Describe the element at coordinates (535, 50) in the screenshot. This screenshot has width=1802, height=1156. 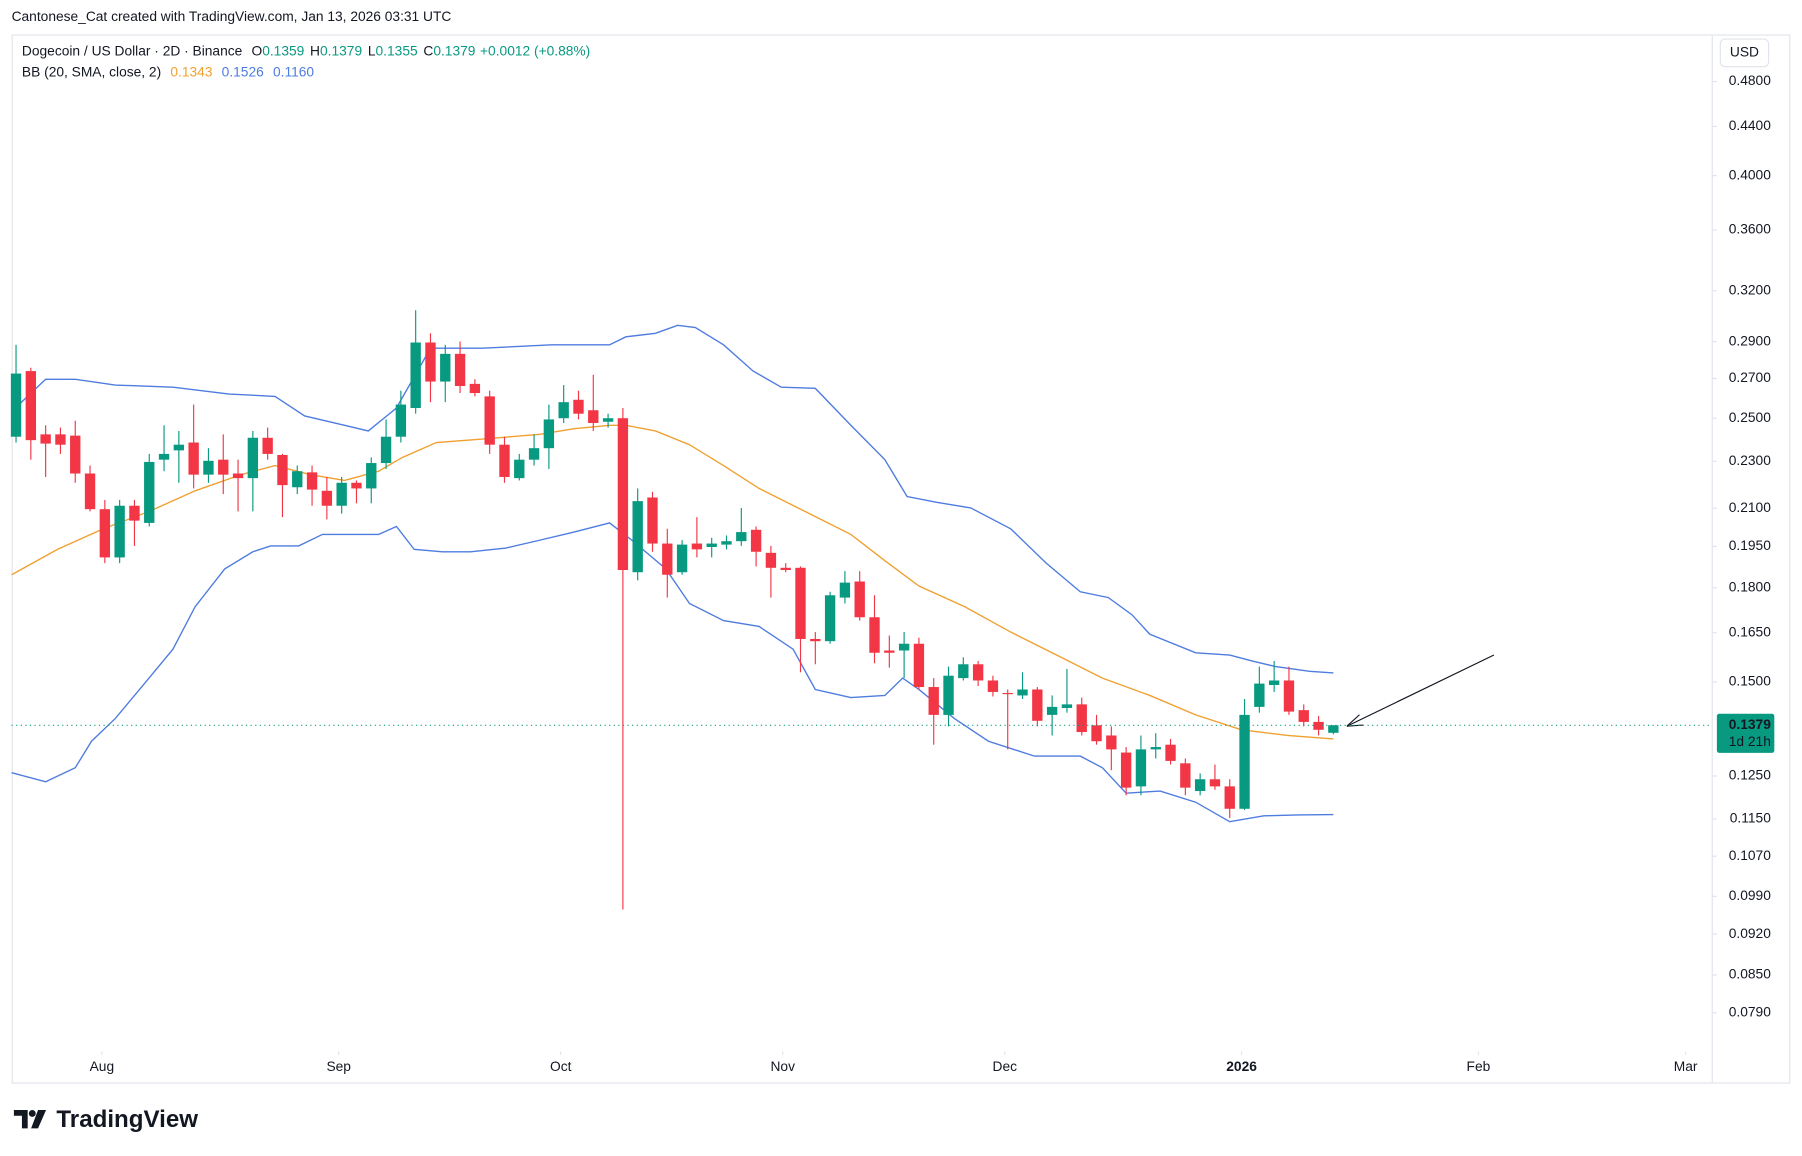
I see `ohlc-change: +0.0012 (+0.88%)` at that location.